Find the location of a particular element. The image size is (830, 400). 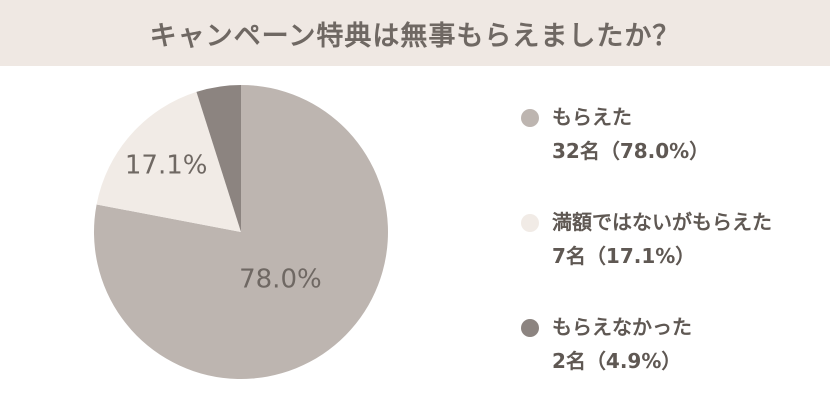

legend-count-not-received: 2名（4.9%） is located at coordinates (617, 361).